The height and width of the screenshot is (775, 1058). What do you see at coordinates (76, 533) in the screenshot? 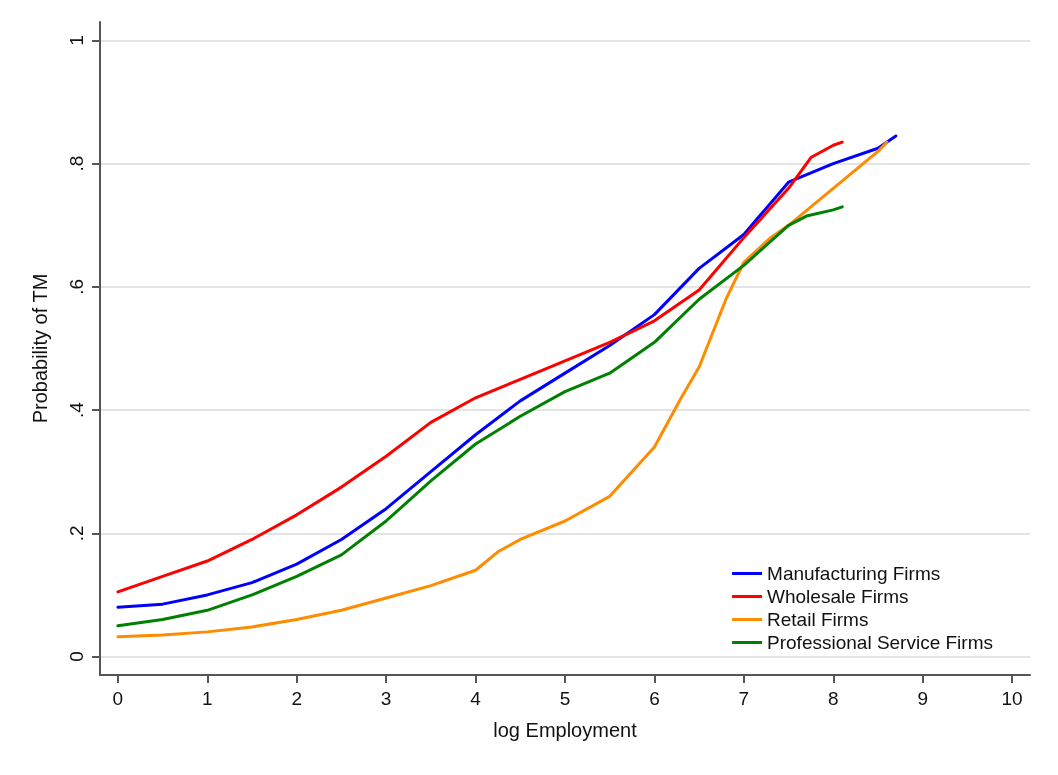
I see `y-tick-label: .2` at bounding box center [76, 533].